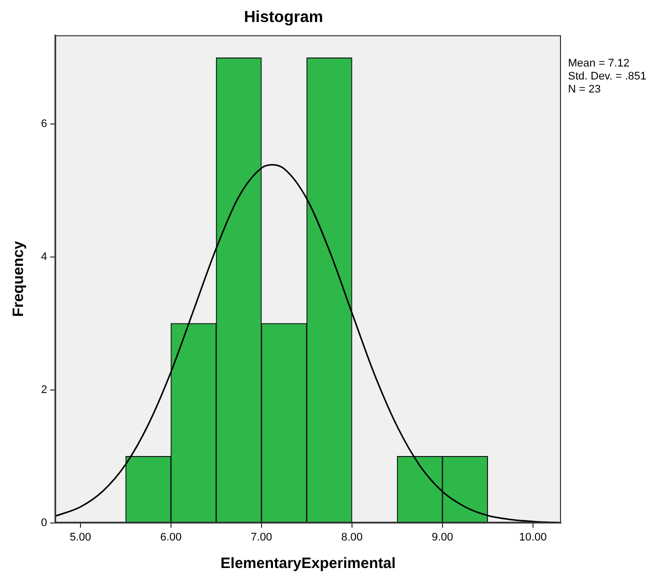 This screenshot has height=581, width=659. What do you see at coordinates (171, 537) in the screenshot?
I see `x-tick-label: 6.00` at bounding box center [171, 537].